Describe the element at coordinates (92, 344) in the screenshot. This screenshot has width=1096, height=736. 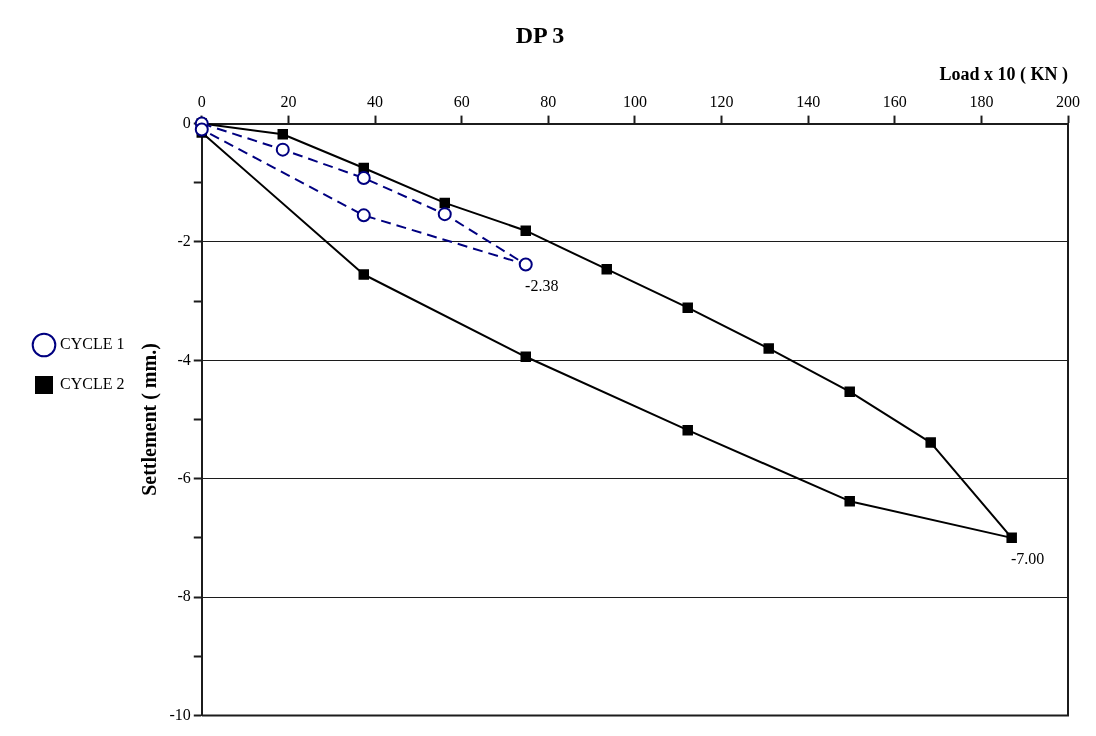
I see `legend-label: CYCLE 1` at that location.